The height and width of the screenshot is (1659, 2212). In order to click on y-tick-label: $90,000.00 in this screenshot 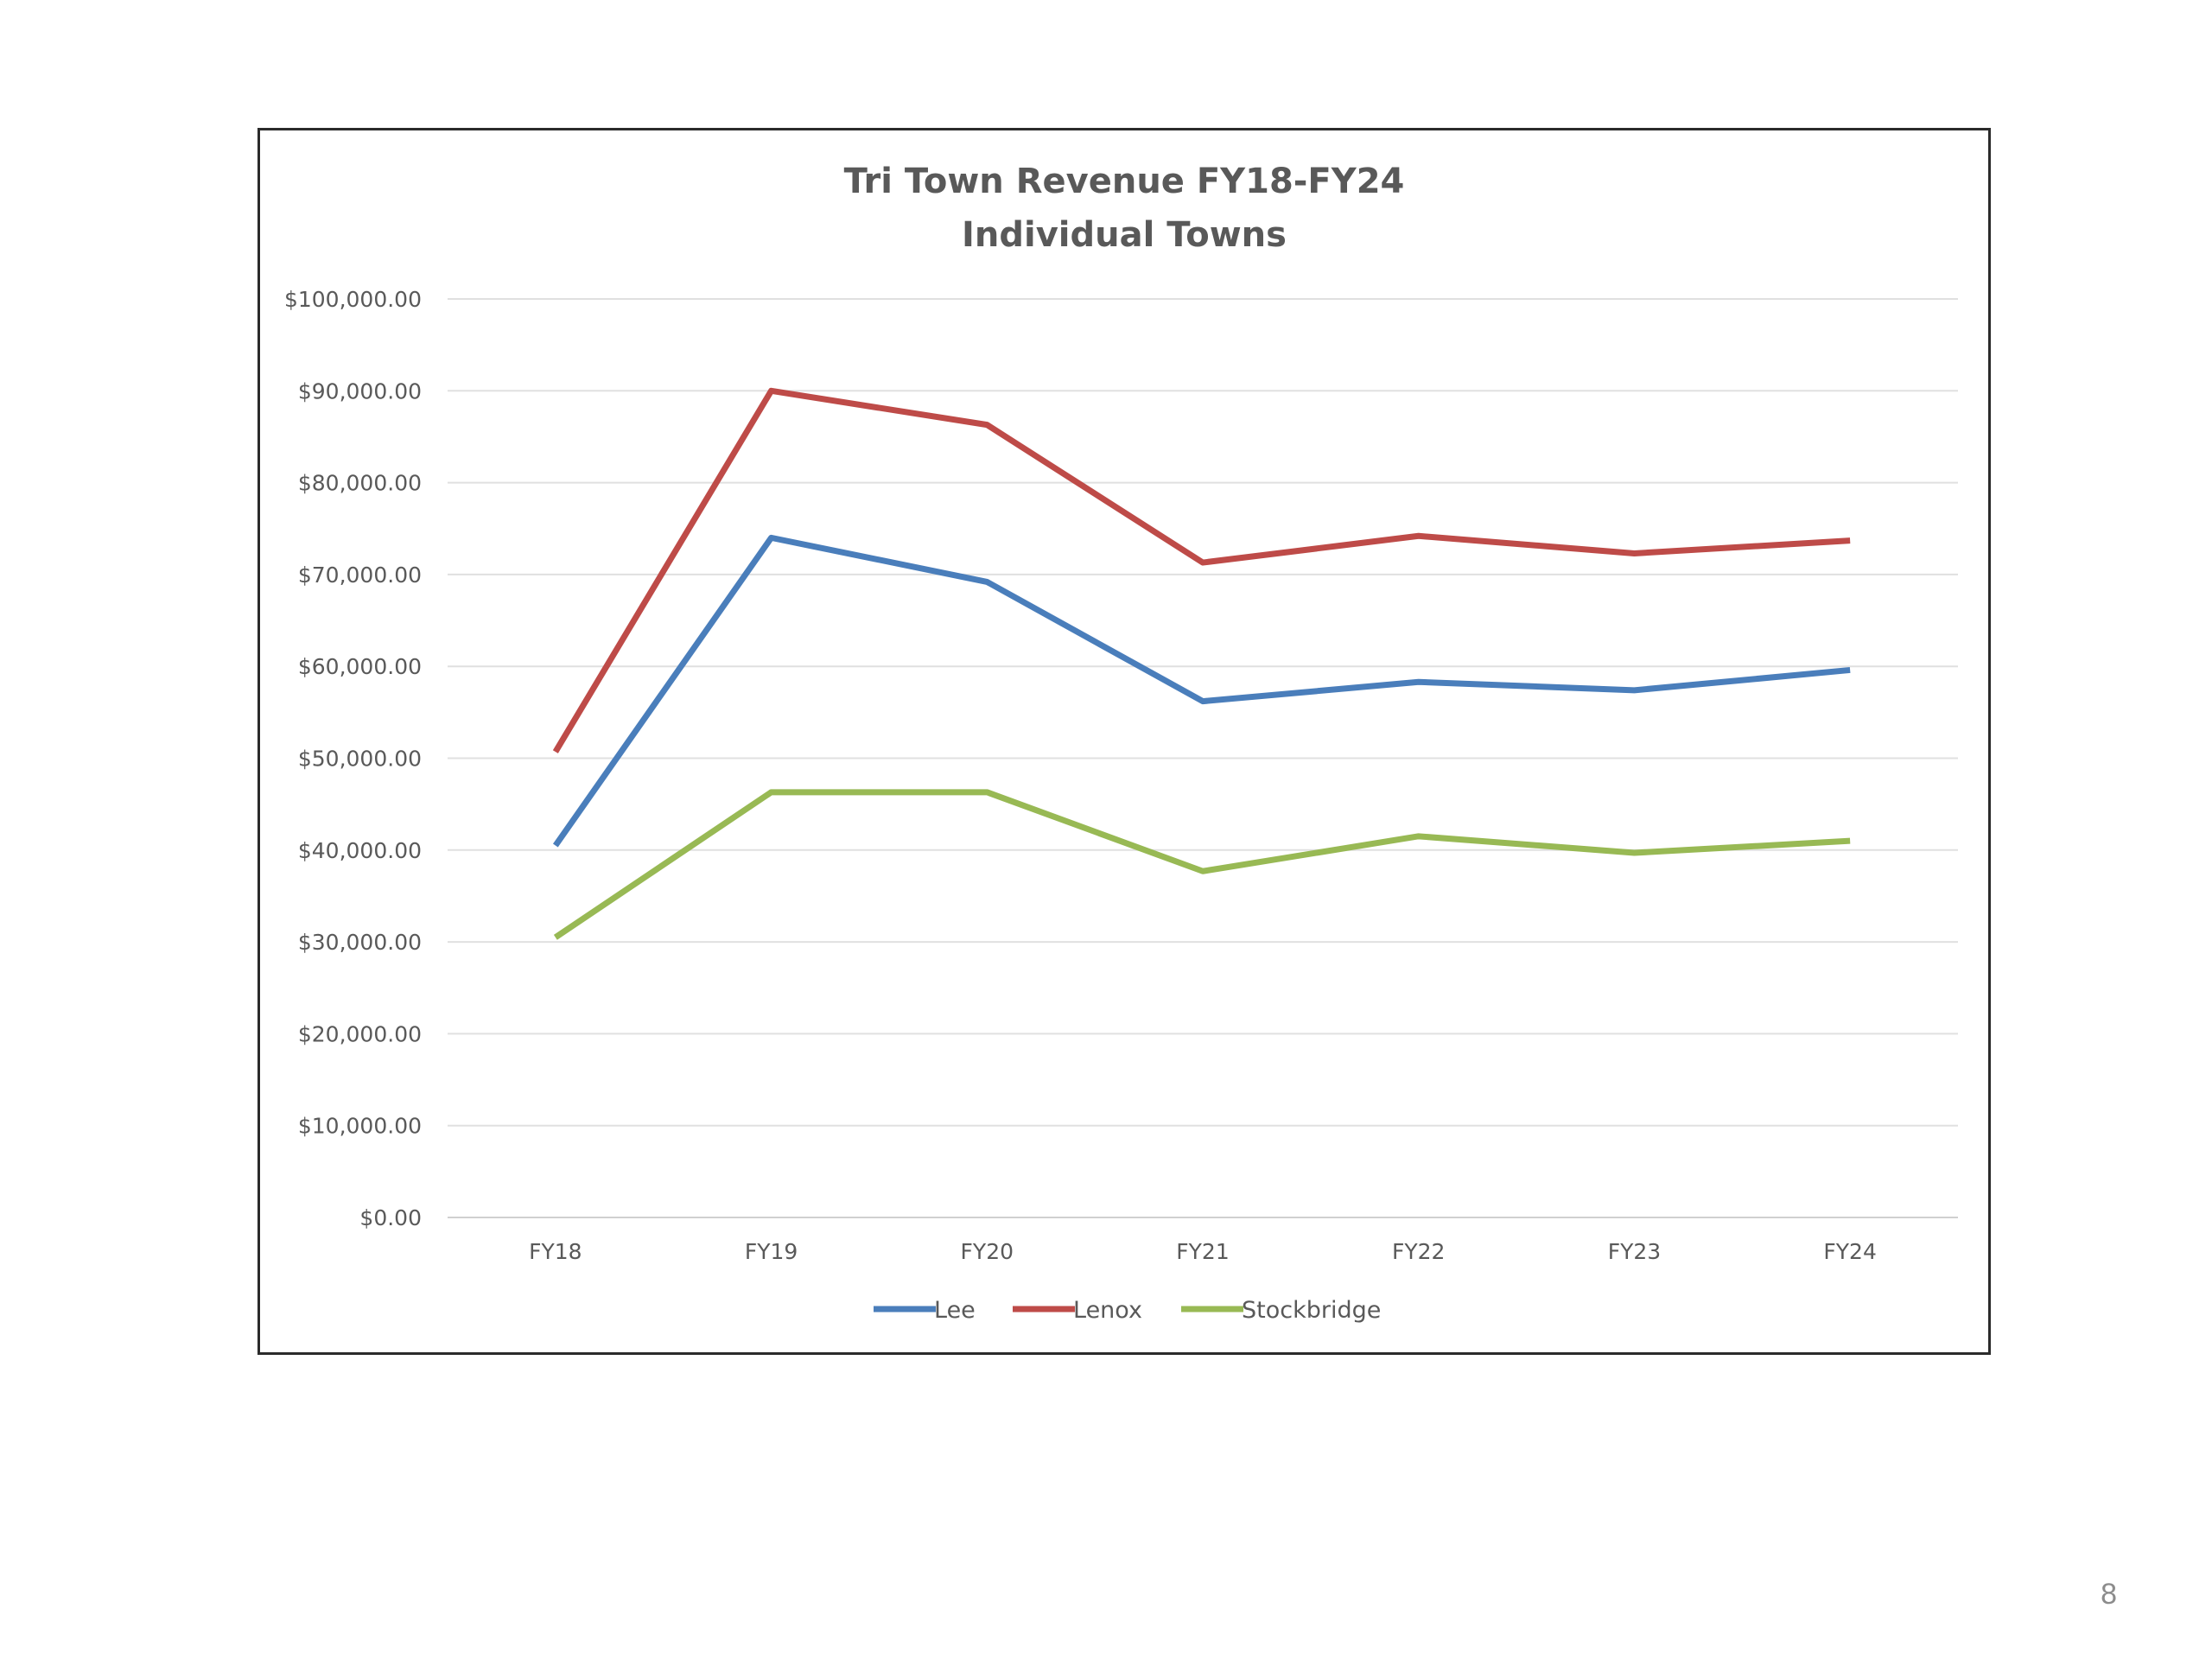, I will do `click(360, 391)`.